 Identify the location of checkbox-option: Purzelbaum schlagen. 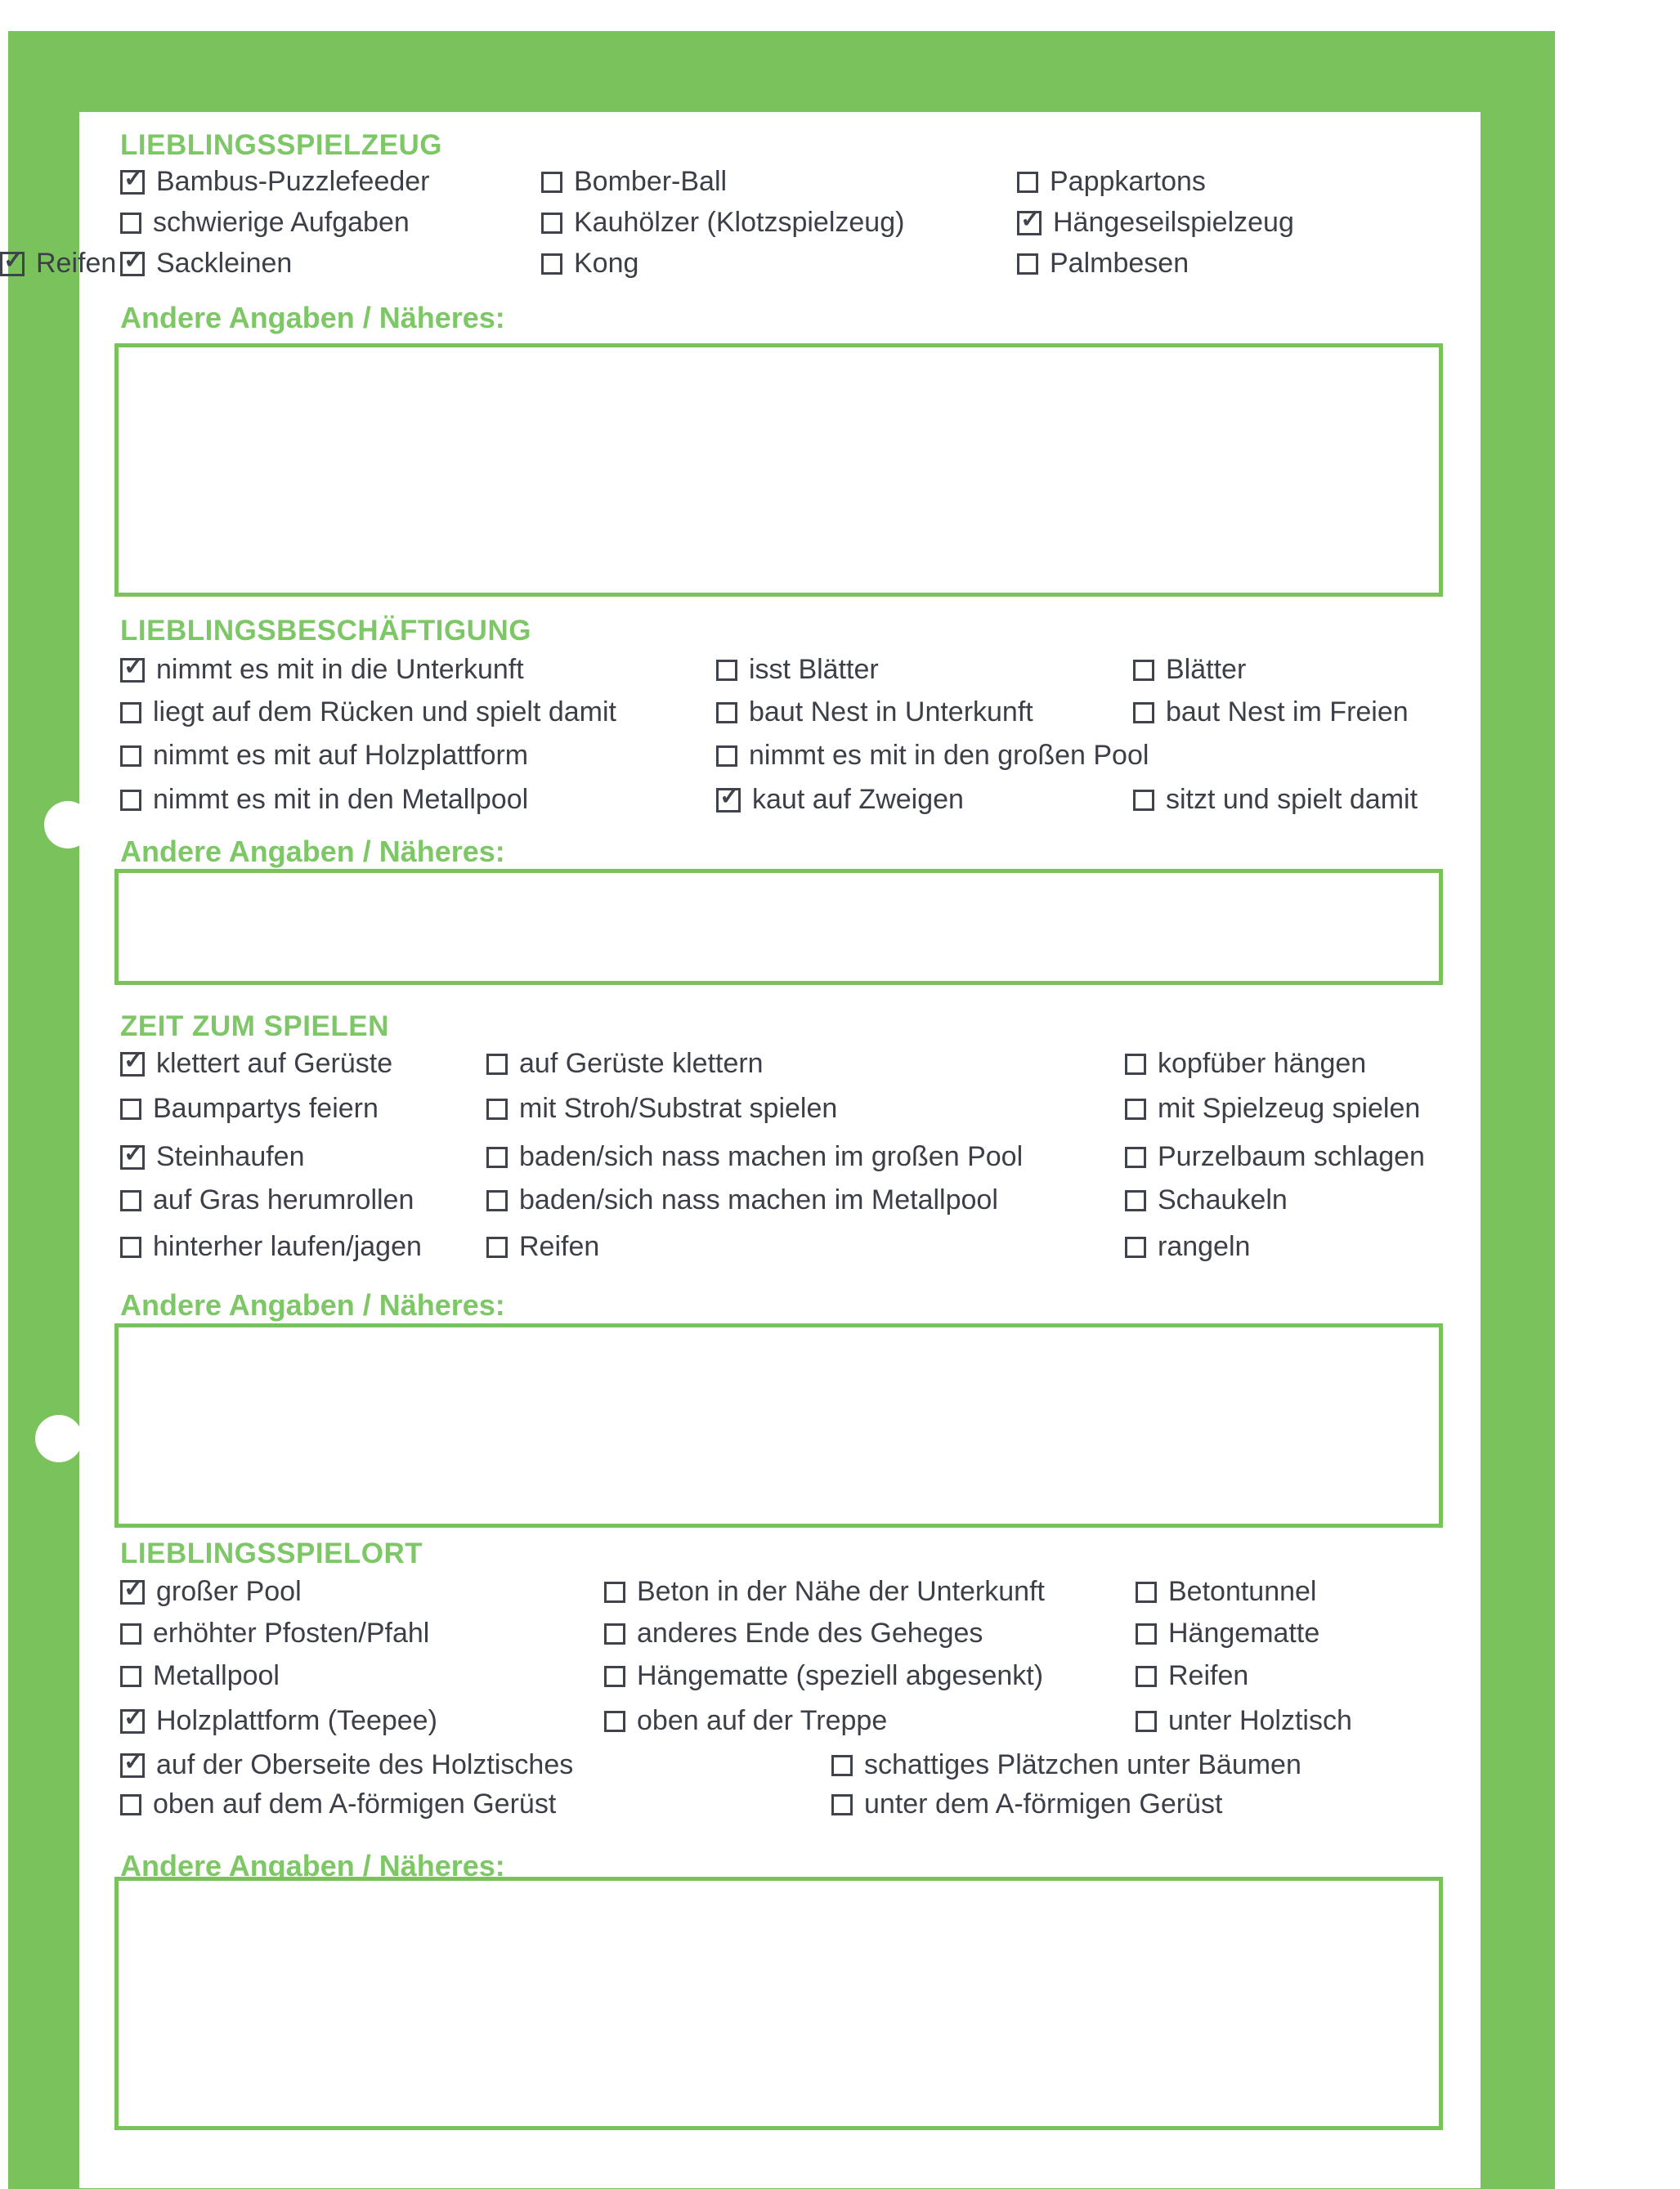
(1275, 1157).